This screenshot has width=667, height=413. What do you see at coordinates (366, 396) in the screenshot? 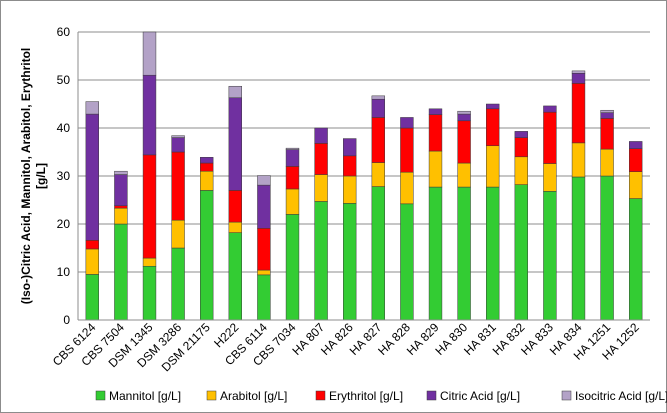
I see `legend-label: Erythritol [g/L]` at bounding box center [366, 396].